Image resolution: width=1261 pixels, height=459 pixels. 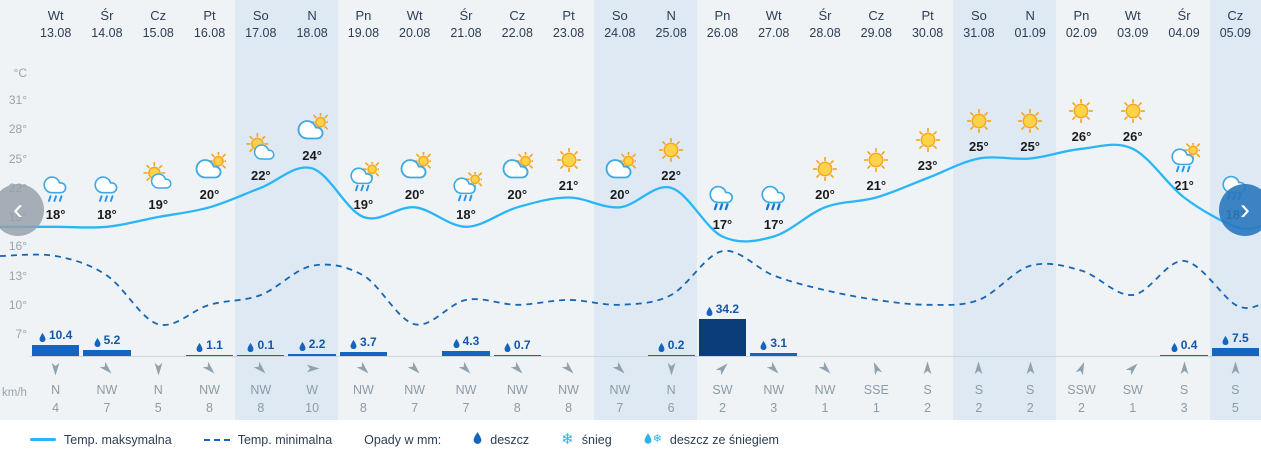 I want to click on date-label: 05.09, so click(x=1235, y=33).